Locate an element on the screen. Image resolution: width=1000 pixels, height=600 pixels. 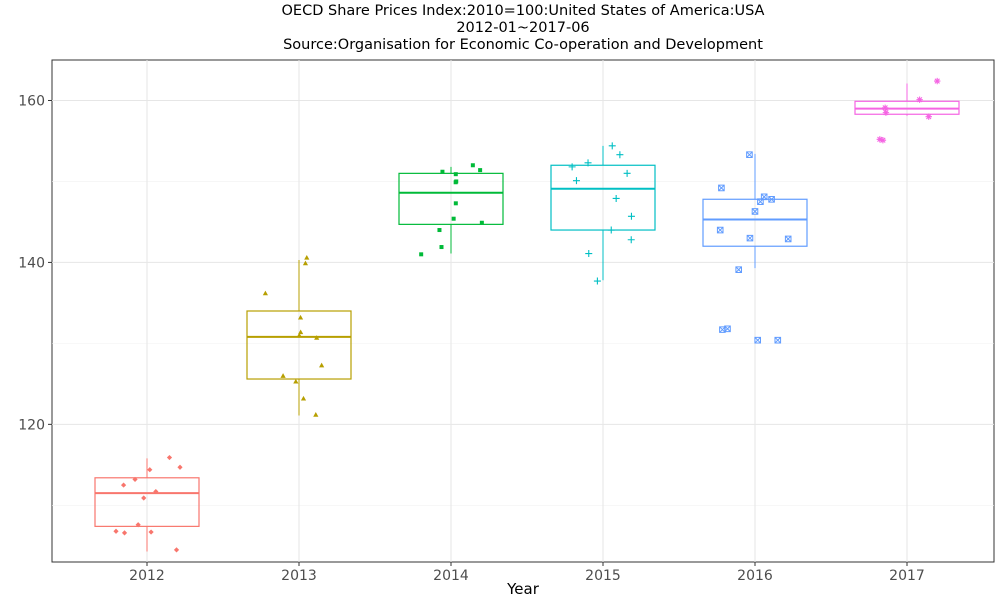
box-2016 is located at coordinates (755, 211).